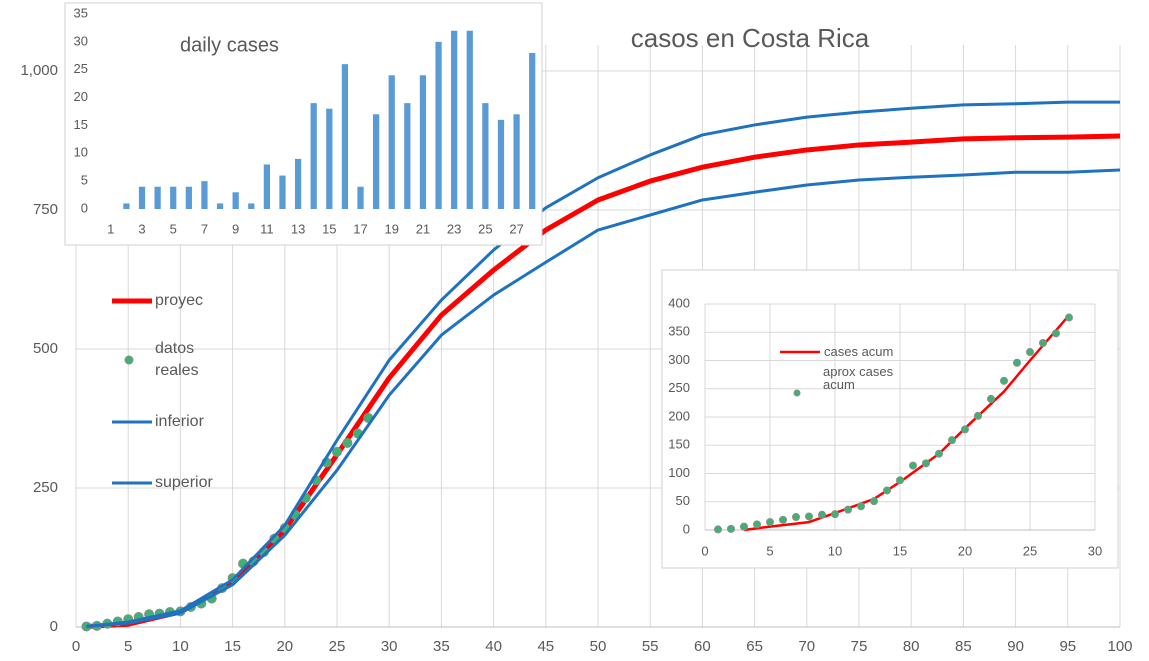 The height and width of the screenshot is (661, 1149). Describe the element at coordinates (679, 444) in the screenshot. I see `y-tick-label: 150` at that location.